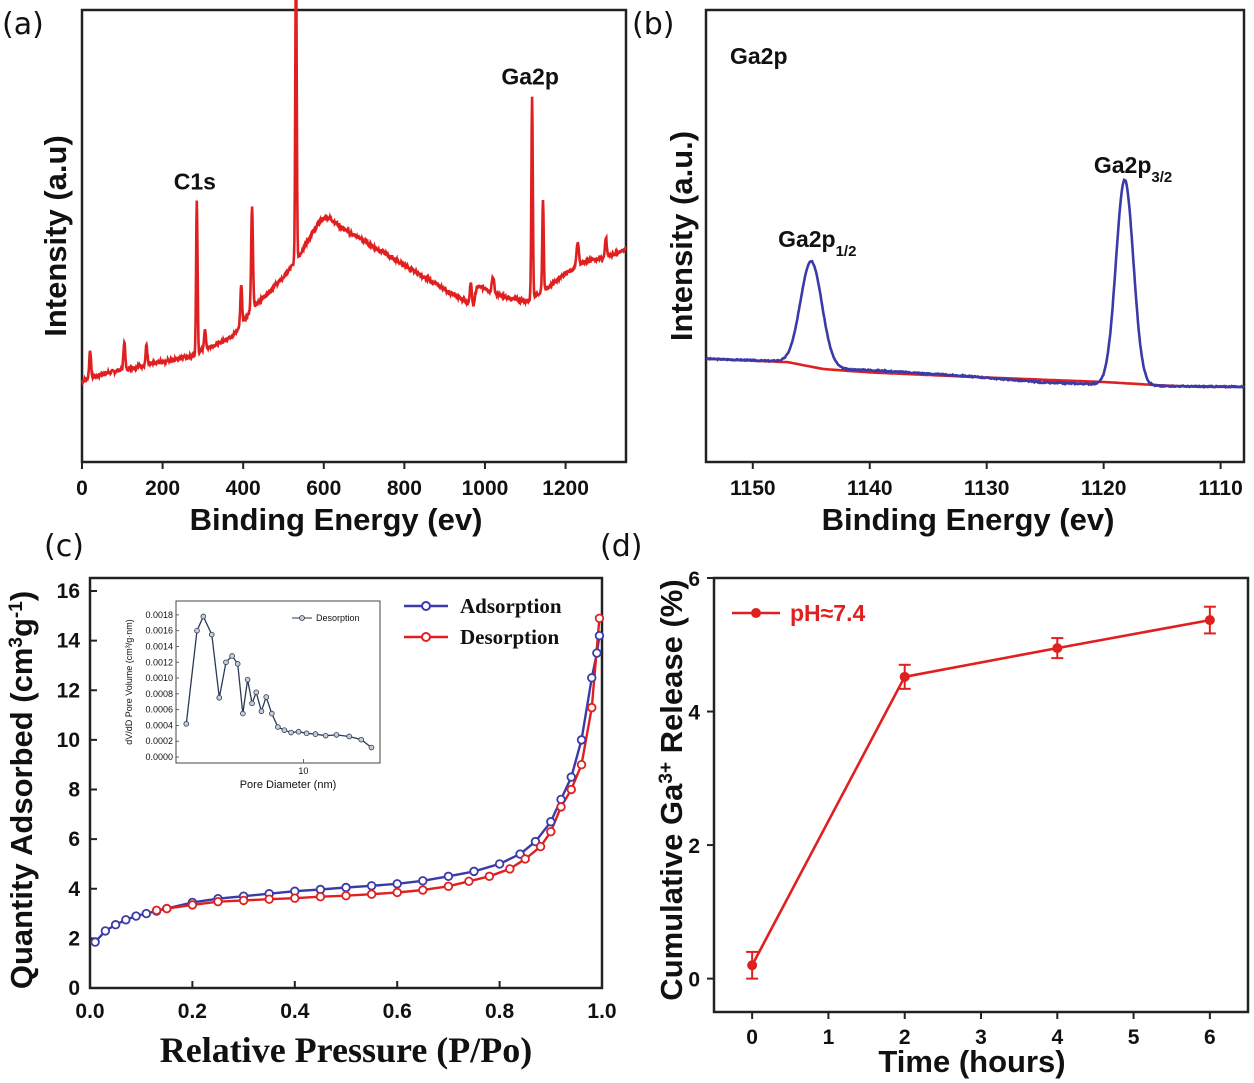  I want to click on x-tick-label-b-1: 1140, so click(870, 488).